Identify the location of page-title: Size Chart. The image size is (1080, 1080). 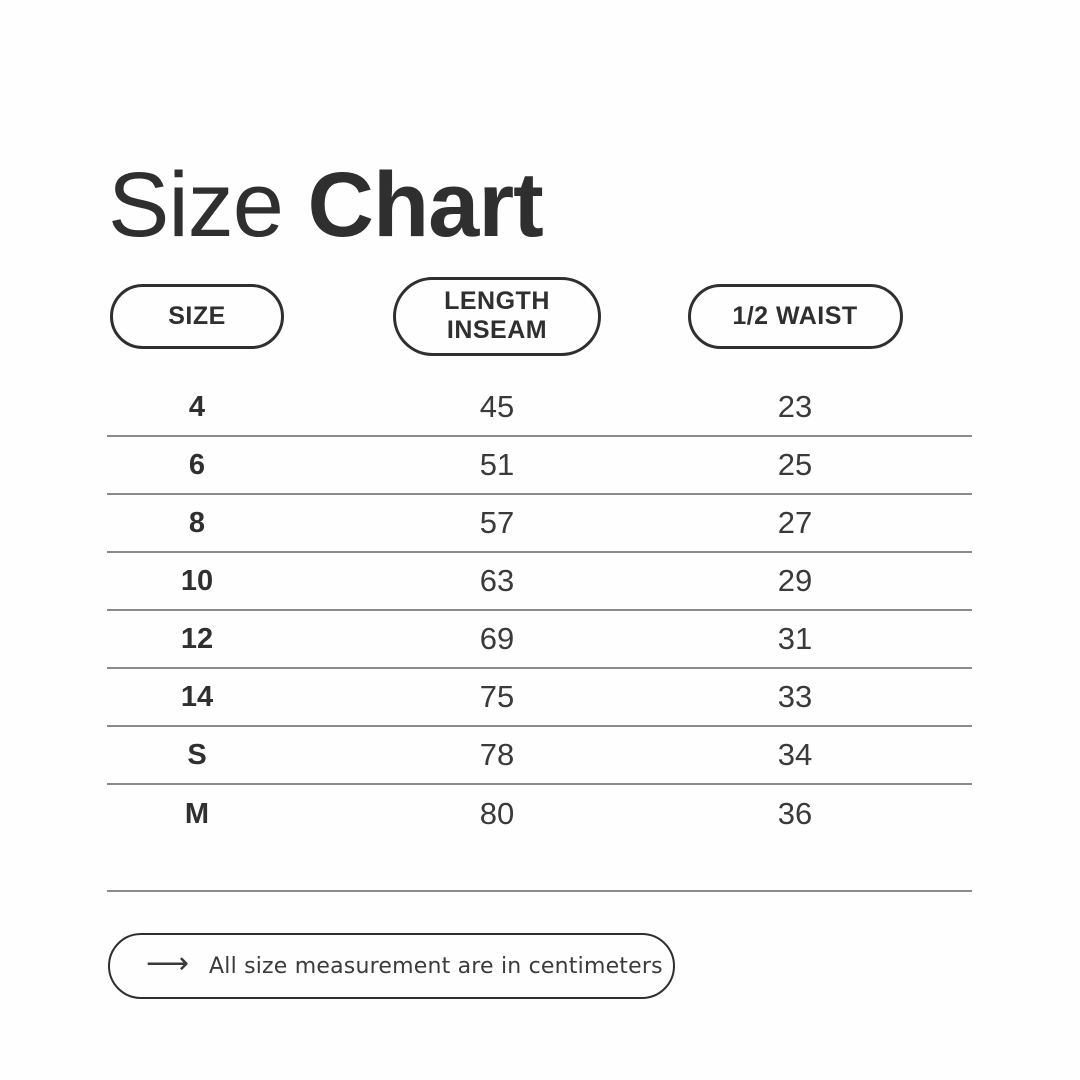
(326, 205).